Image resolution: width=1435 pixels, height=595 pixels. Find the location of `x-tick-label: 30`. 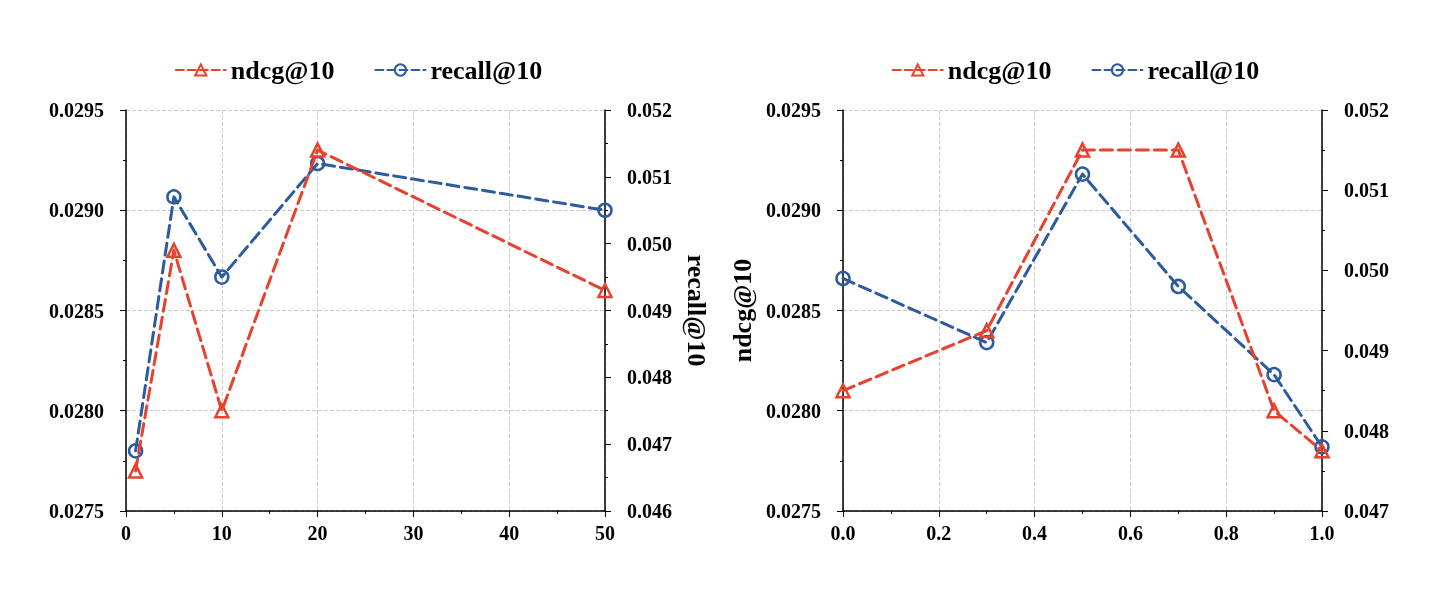

x-tick-label: 30 is located at coordinates (413, 533).